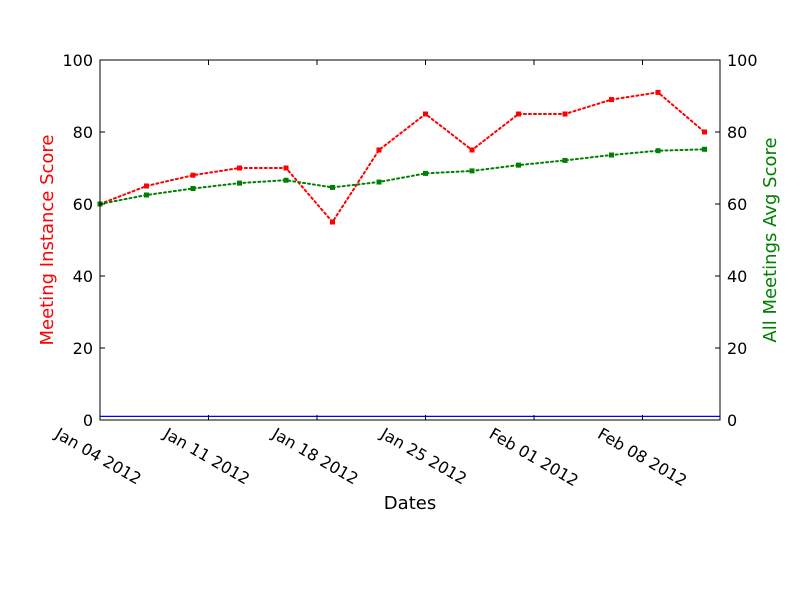  What do you see at coordinates (83, 348) in the screenshot?
I see `y-tick-label-left: 20` at bounding box center [83, 348].